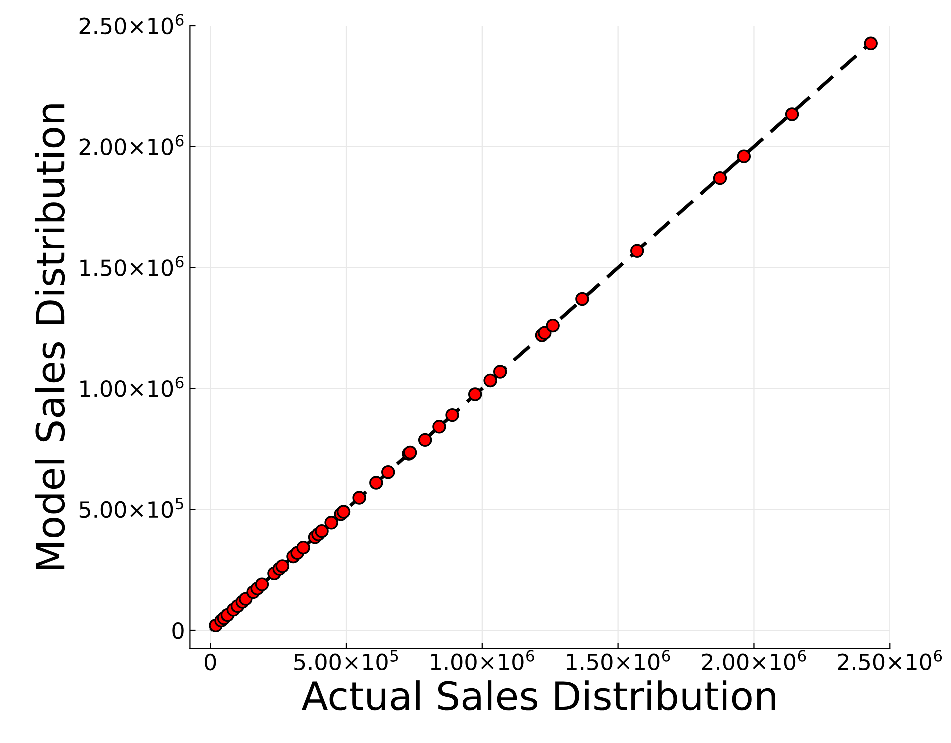 This screenshot has width=951, height=743. What do you see at coordinates (132, 24) in the screenshot?
I see `y-tick-label: 2.50×10$^{6}$` at bounding box center [132, 24].